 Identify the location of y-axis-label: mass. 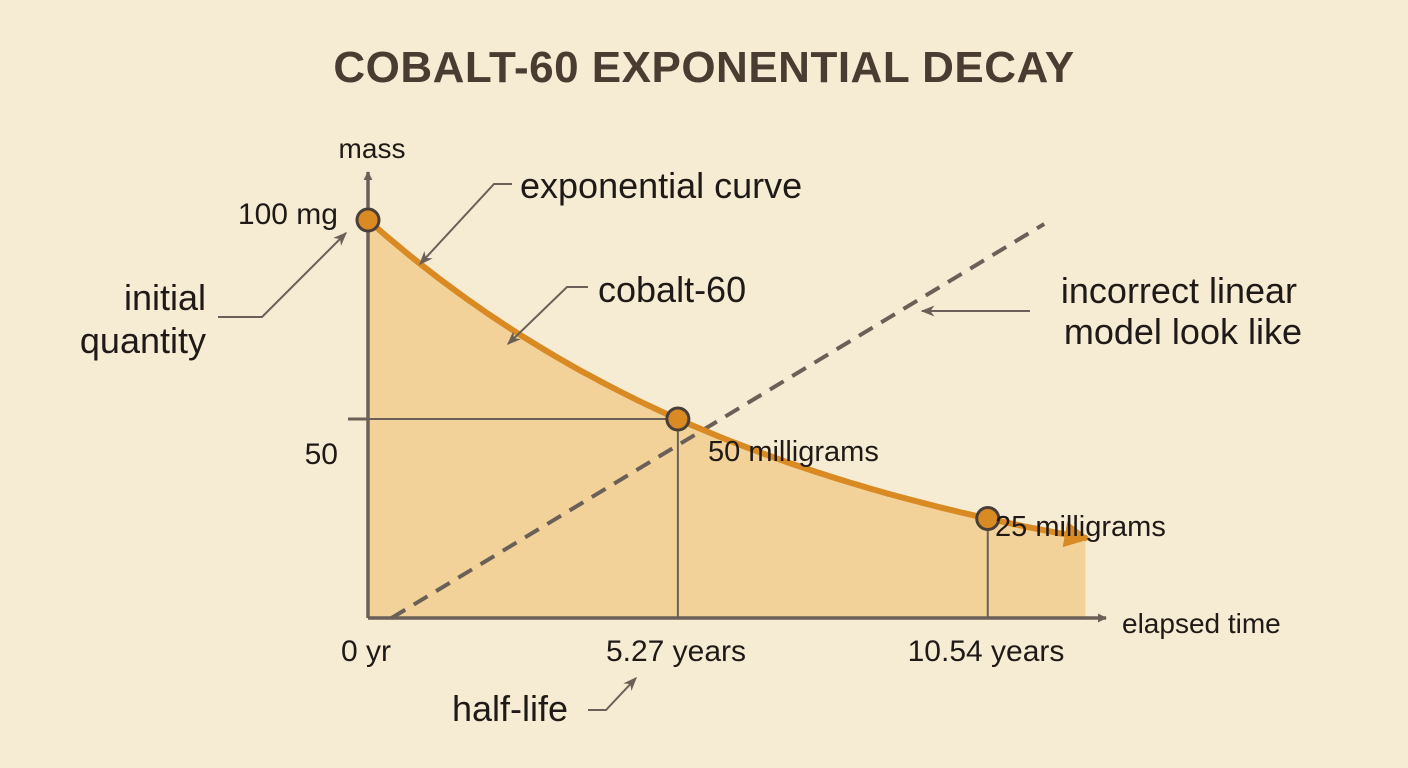
(372, 148).